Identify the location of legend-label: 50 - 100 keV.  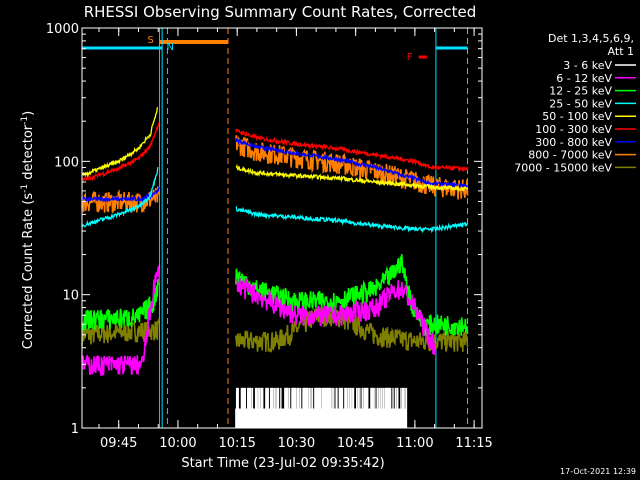
(577, 116).